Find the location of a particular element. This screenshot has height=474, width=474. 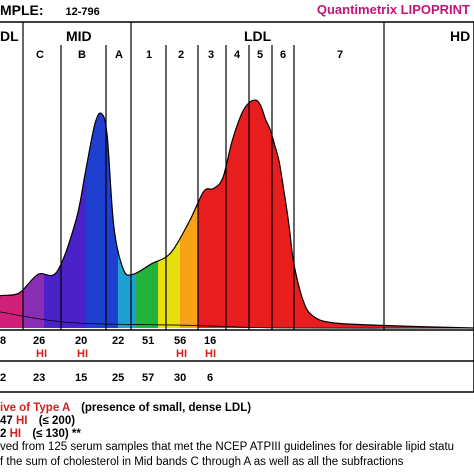

row1-b: 20 is located at coordinates (81, 341).